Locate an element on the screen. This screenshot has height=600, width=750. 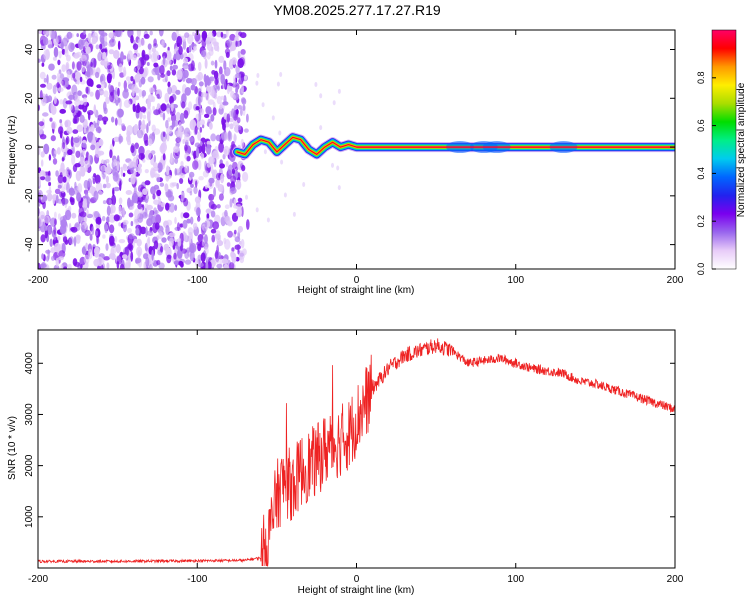
y-tick-label: 40 is located at coordinates (29, 50).